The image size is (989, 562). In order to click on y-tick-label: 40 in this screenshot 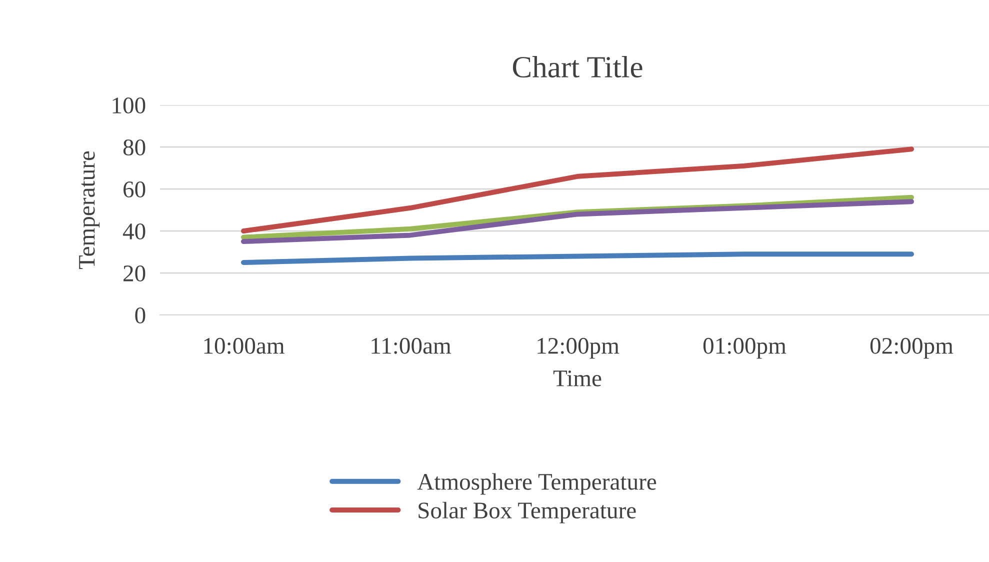, I will do `click(134, 231)`.